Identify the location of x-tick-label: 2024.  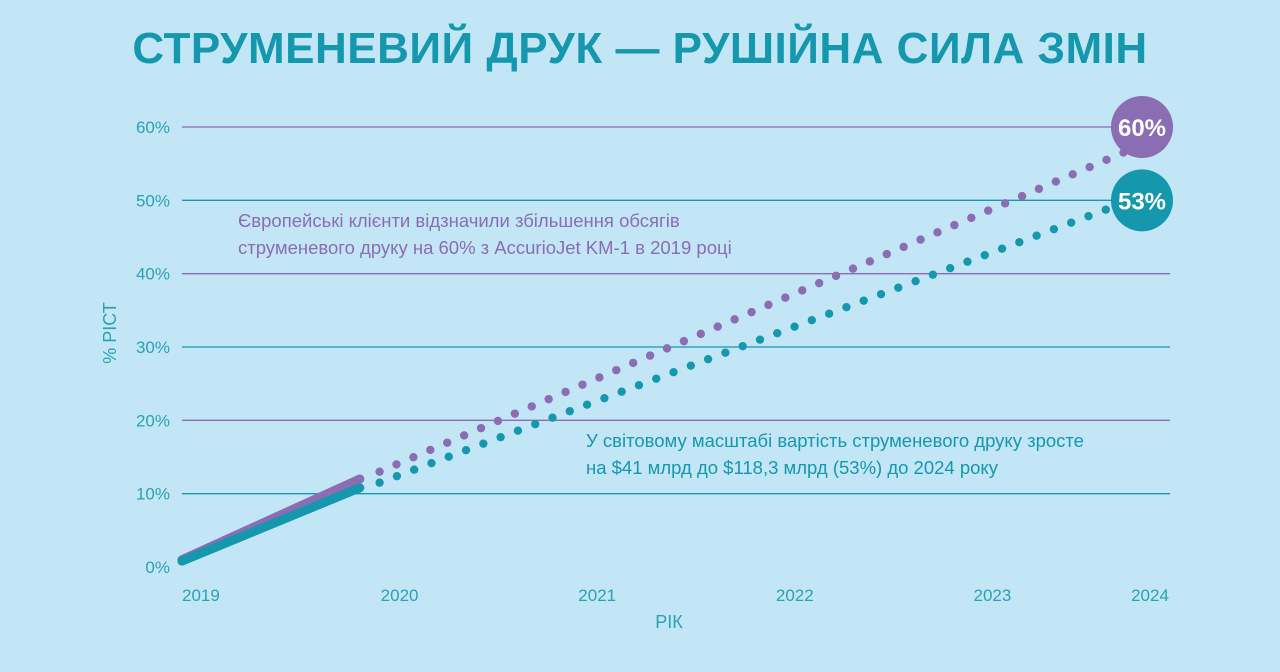
(1150, 595).